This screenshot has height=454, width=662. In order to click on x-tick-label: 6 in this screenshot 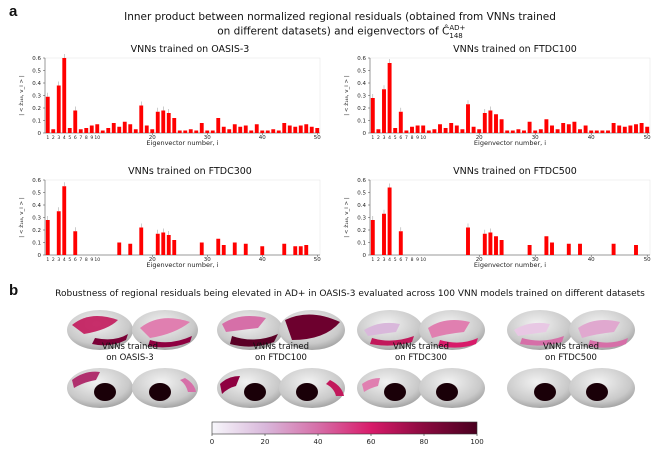, I will do `click(400, 260)`.